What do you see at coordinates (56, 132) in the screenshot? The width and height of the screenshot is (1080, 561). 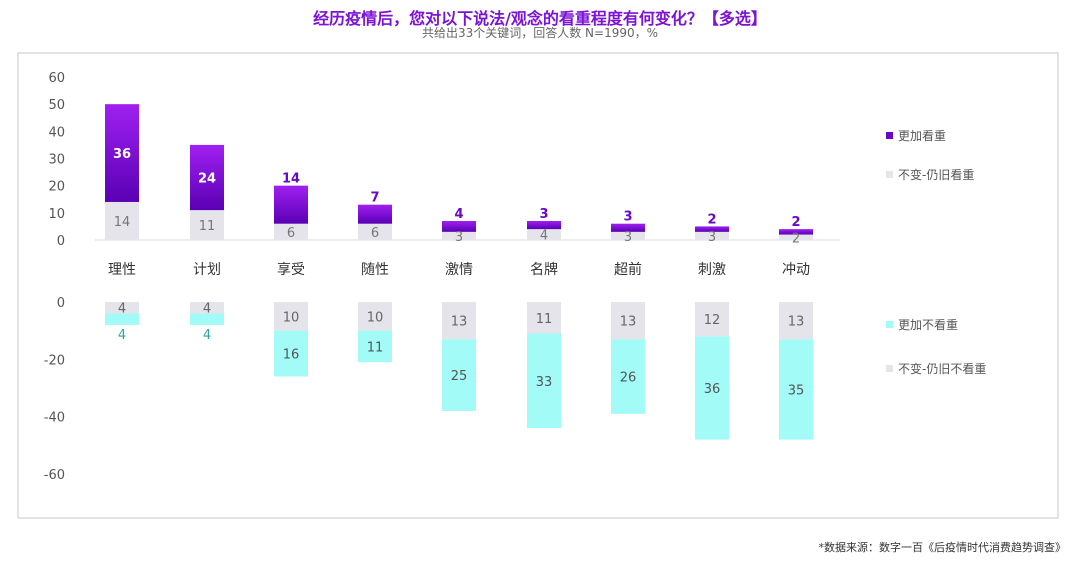 I see `y-tick-top: 40` at bounding box center [56, 132].